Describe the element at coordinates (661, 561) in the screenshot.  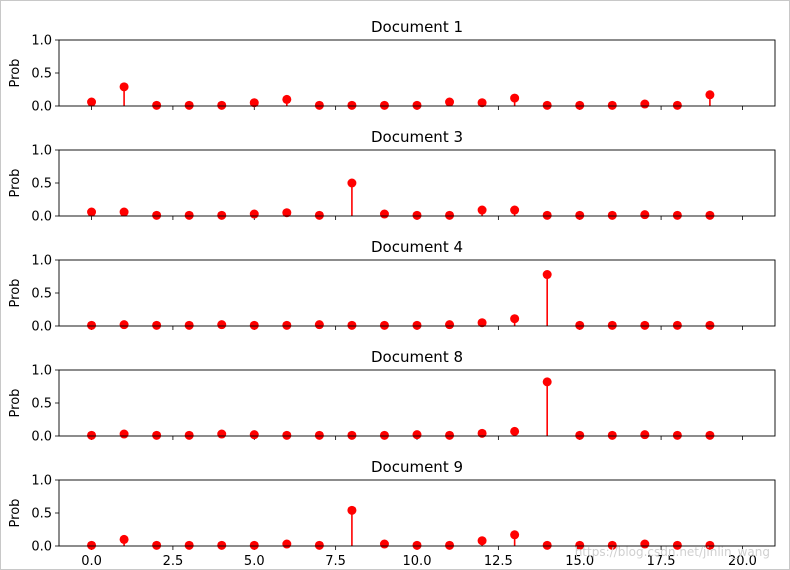
I see `x-tick-label: 17.5` at that location.